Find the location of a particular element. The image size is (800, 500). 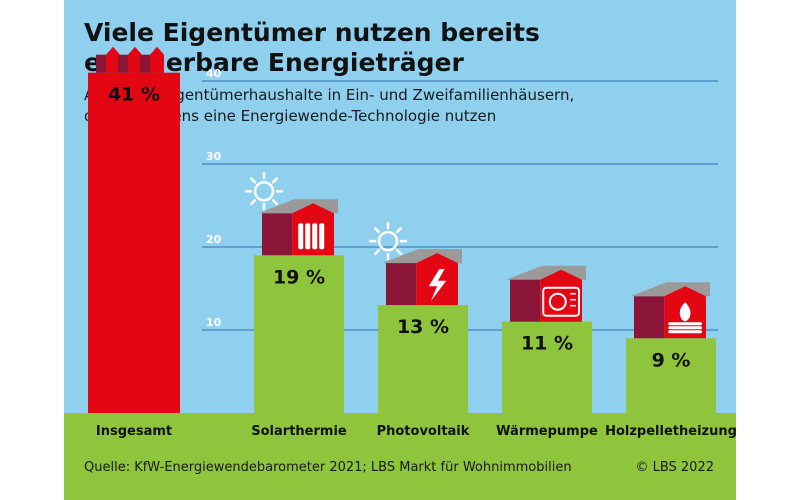

bar-group: 19 % Solarthermie is located at coordinates (295, 305).